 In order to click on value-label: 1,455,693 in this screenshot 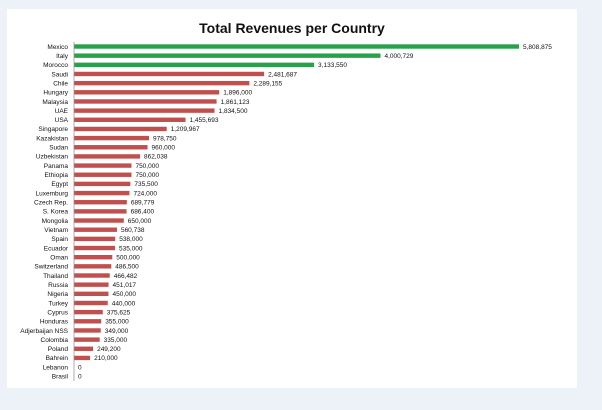, I will do `click(204, 120)`.